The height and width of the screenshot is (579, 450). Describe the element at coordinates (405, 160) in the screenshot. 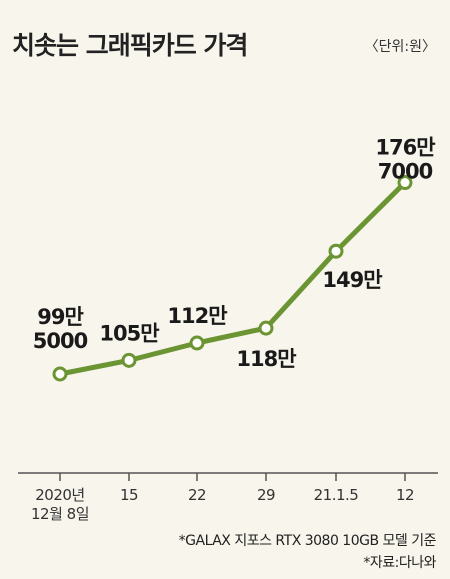

I see `data-label: 176만 7000` at that location.